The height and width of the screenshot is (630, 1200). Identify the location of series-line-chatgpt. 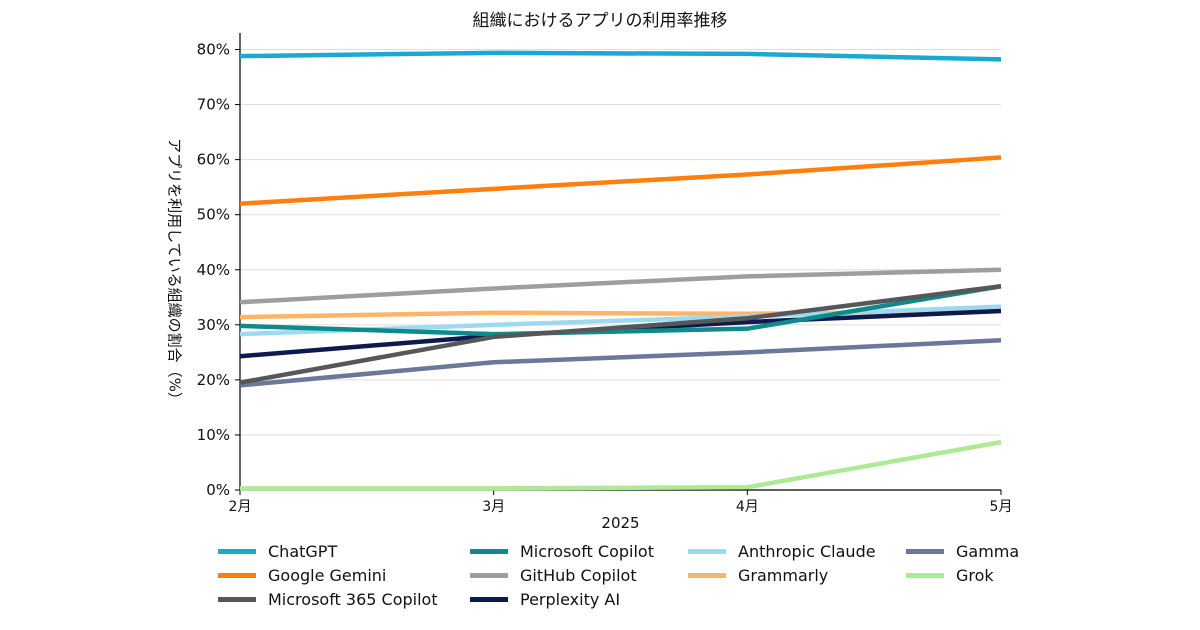
(620, 56).